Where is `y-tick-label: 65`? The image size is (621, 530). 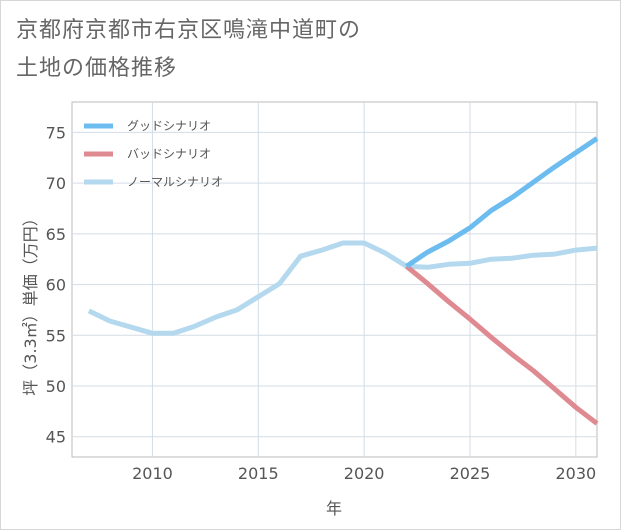
y-tick-label: 65 is located at coordinates (56, 234).